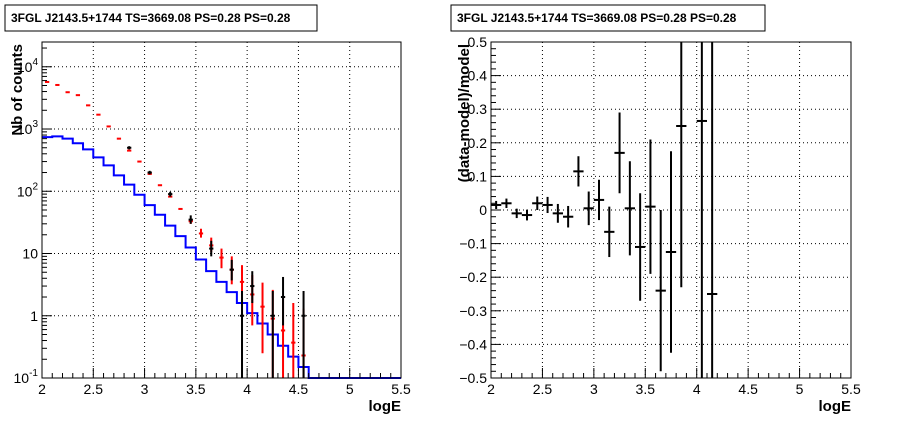 This screenshot has width=898, height=426. I want to click on left-x-tick-label: 2, so click(42, 389).